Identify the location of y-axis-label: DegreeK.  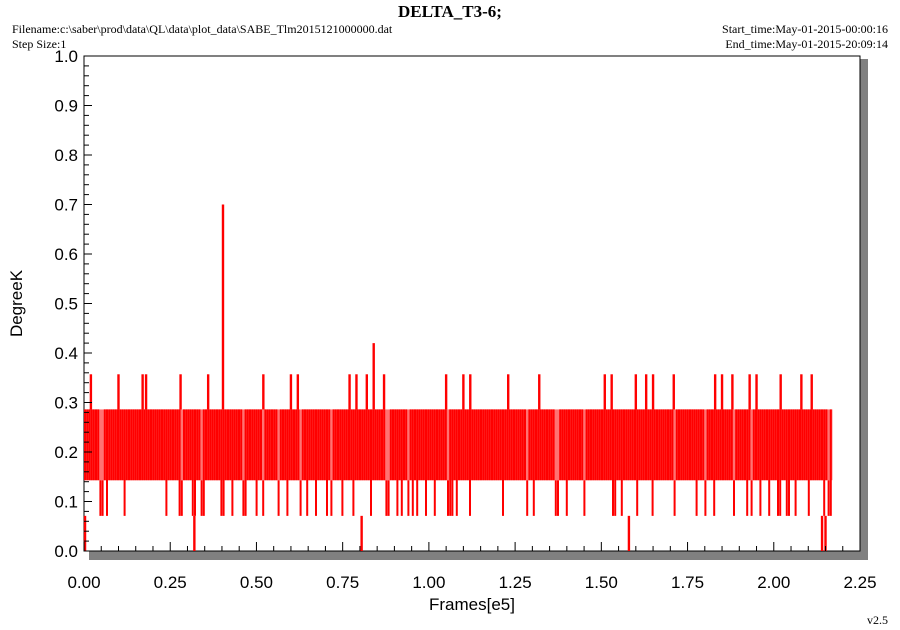
(16, 303).